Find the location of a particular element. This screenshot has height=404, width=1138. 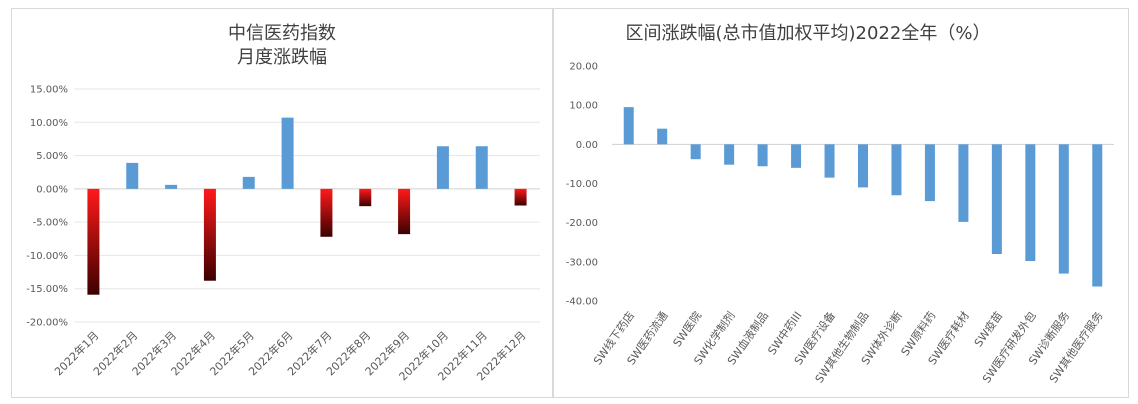

x-tick-label: SW疫苗 is located at coordinates (988, 329).